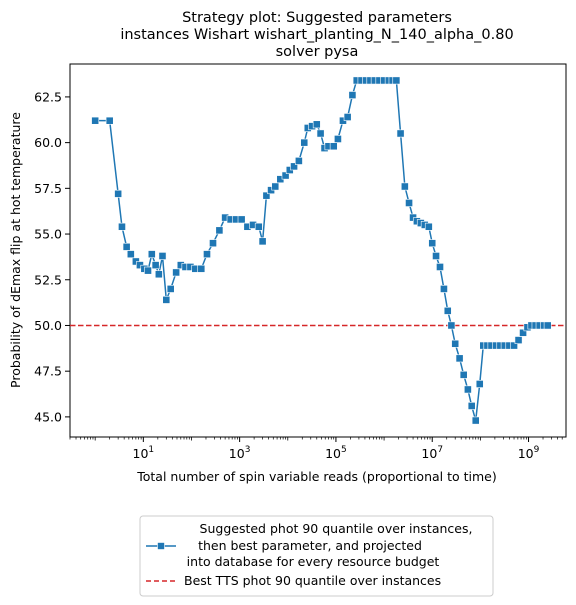  Describe the element at coordinates (48, 96) in the screenshot. I see `y-tick-label: 62.5` at that location.